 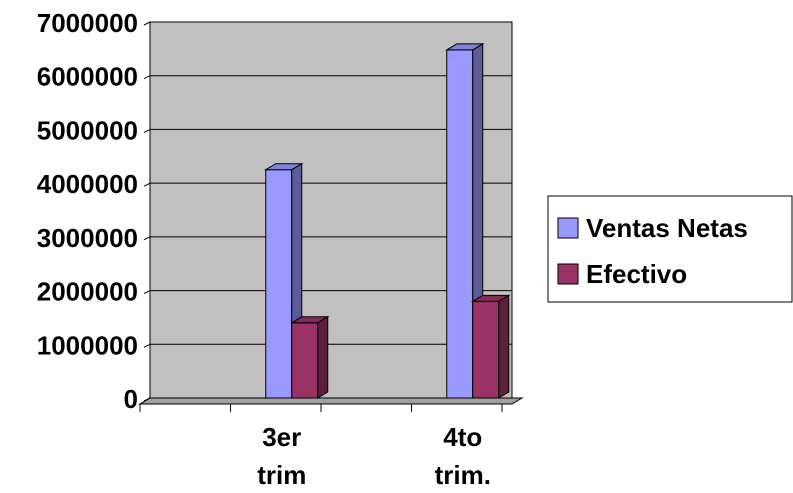 What do you see at coordinates (463, 456) in the screenshot?
I see `category-label: 4to trim.` at bounding box center [463, 456].